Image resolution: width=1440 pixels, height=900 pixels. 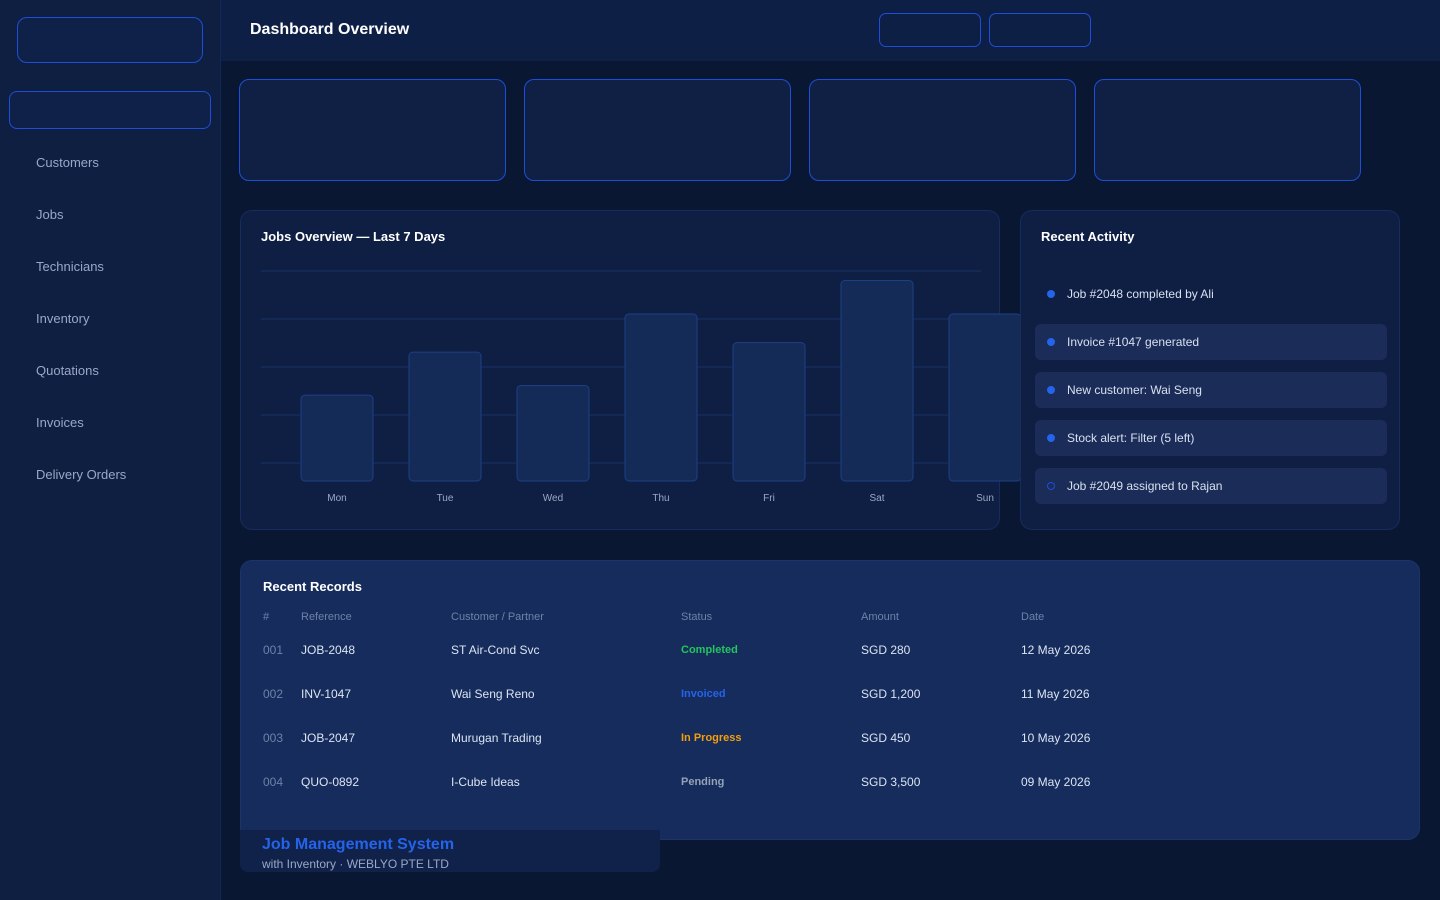 What do you see at coordinates (266, 617) in the screenshot?
I see `column-header-number: #` at bounding box center [266, 617].